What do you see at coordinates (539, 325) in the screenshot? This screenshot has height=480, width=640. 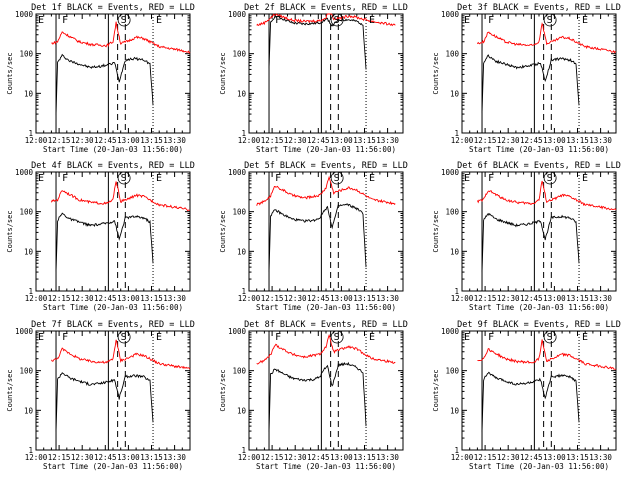 I see `panel-title: Det 9f BLACK = Events, RED = LLD` at bounding box center [539, 325].